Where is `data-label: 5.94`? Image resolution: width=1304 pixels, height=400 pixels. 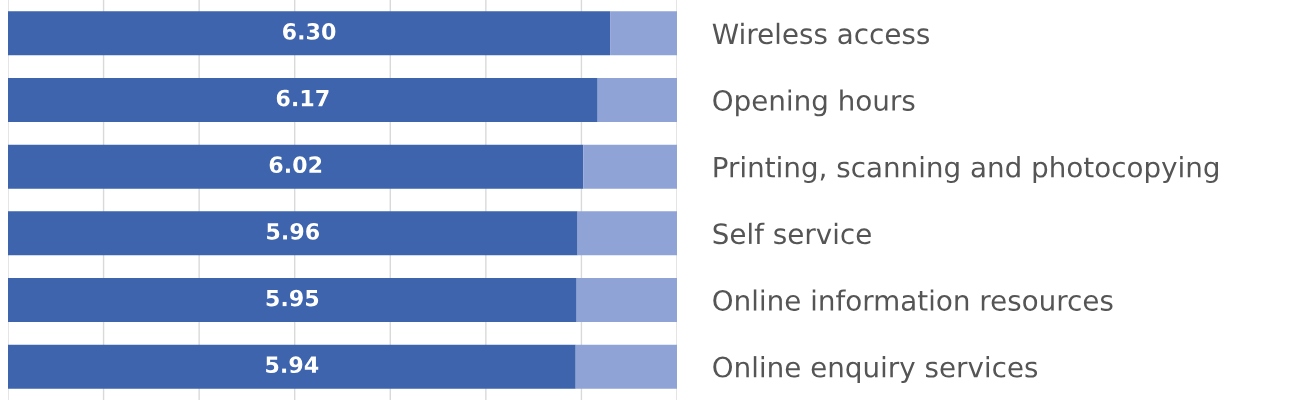
data-label: 5.94 is located at coordinates (292, 365).